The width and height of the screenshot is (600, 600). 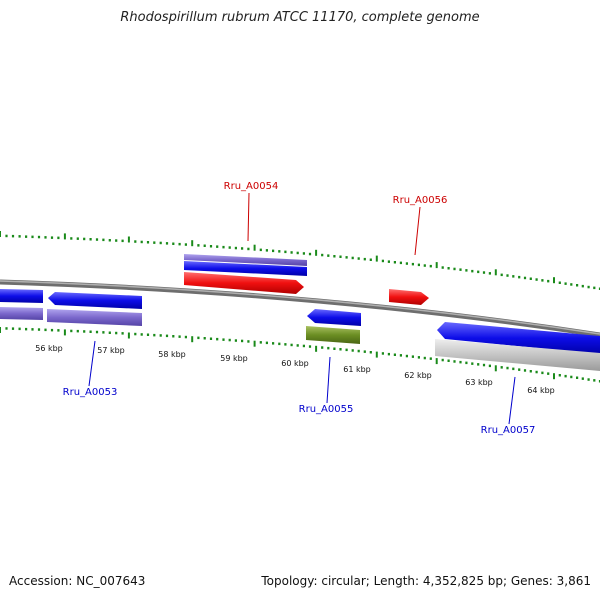 I want to click on gene-rru-a0056, so click(x=409, y=297).